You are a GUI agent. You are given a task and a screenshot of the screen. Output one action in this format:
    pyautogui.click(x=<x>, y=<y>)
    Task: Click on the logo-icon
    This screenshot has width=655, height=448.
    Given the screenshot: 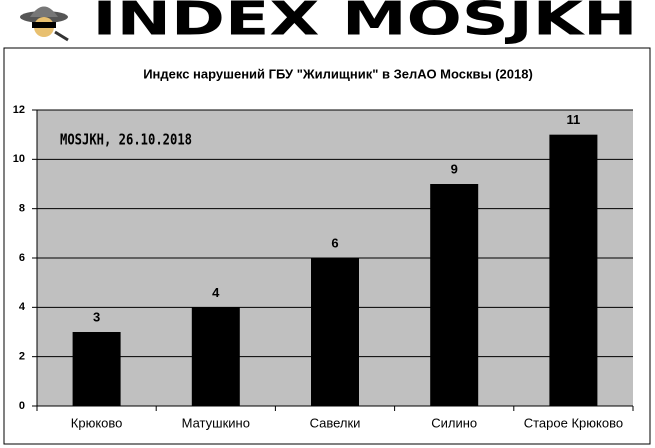 What is the action you would take?
    pyautogui.click(x=44, y=24)
    